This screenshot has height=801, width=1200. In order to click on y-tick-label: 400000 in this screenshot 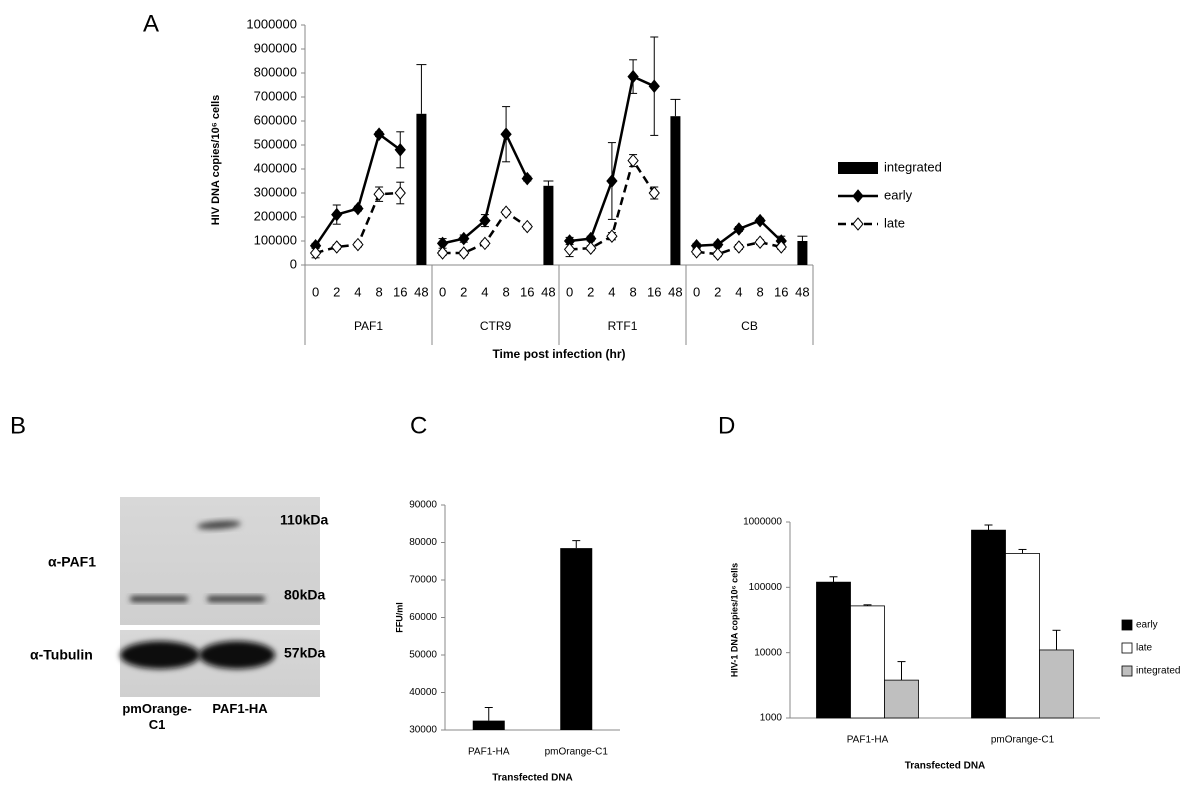, I will do `click(275, 167)`.